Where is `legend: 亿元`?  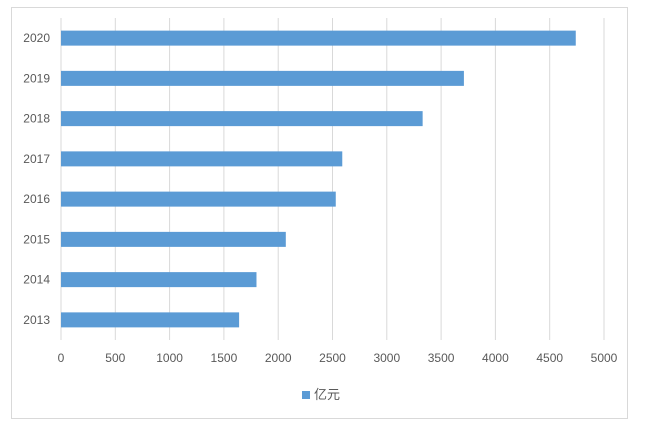 legend: 亿元 is located at coordinates (321, 395).